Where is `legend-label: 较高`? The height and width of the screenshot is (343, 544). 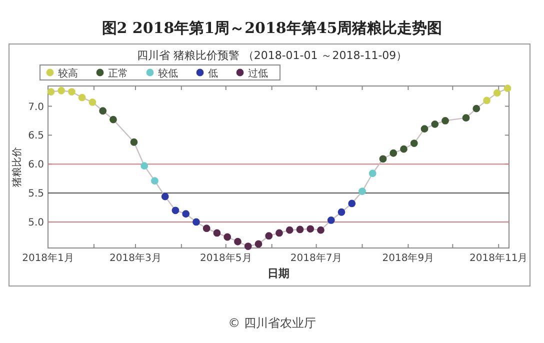 legend-label: 较高 is located at coordinates (68, 74).